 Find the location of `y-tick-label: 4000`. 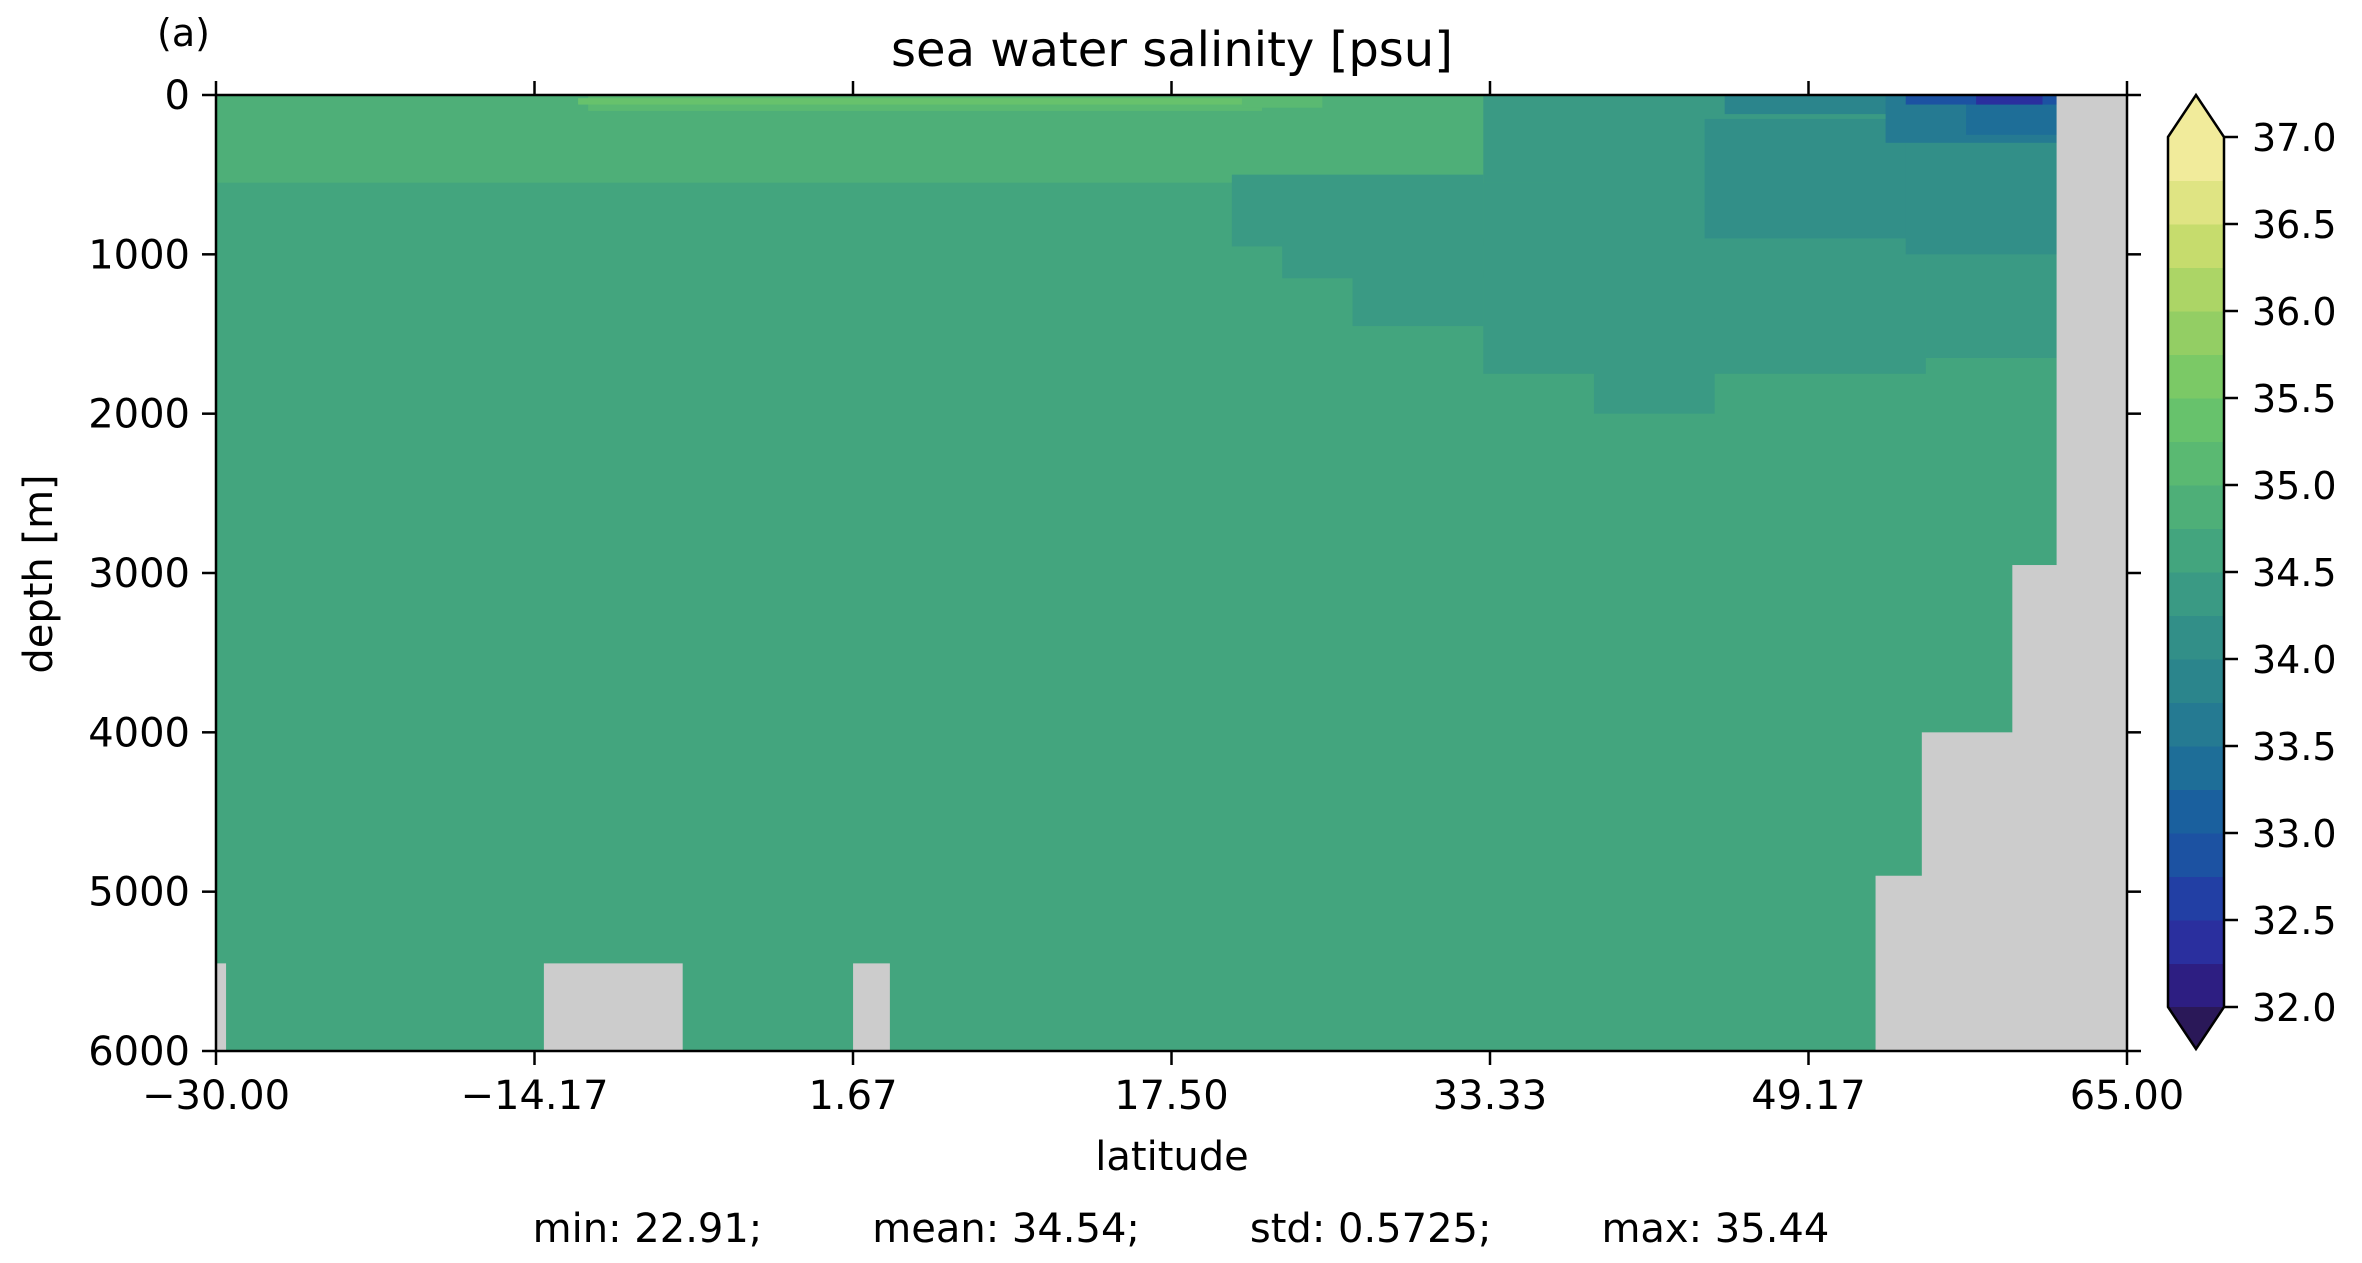

y-tick-label: 4000 is located at coordinates (139, 733).